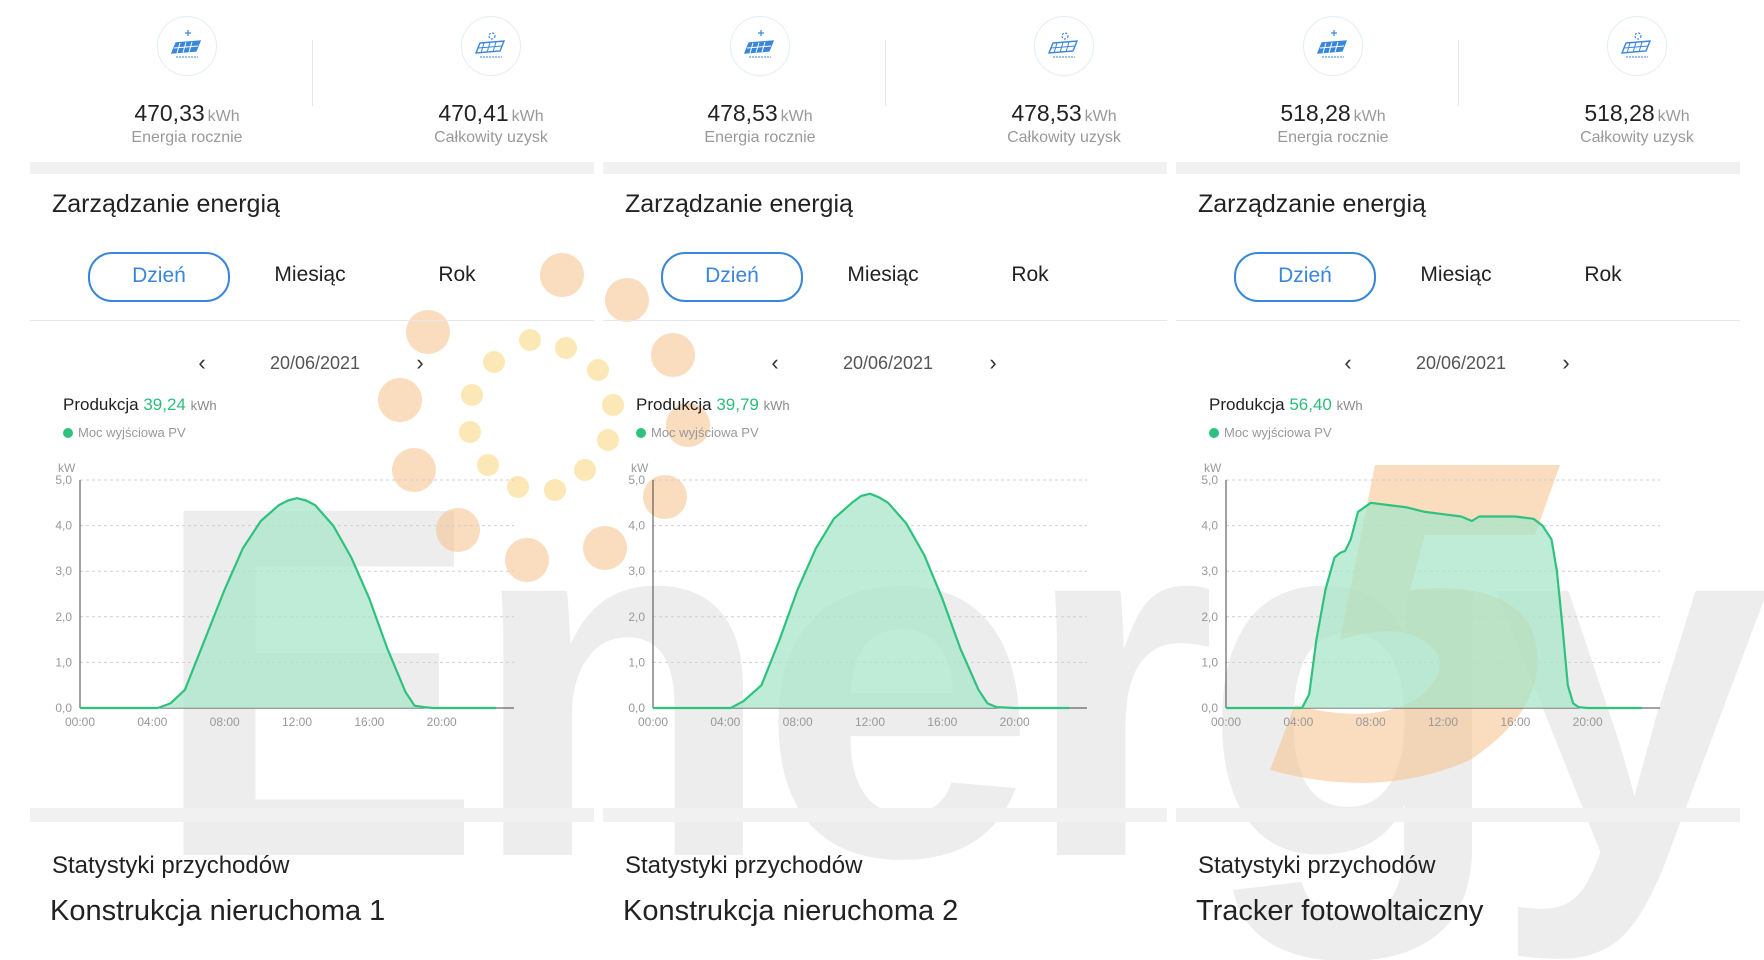 Image resolution: width=1764 pixels, height=960 pixels. What do you see at coordinates (225, 722) in the screenshot?
I see `x-tick-label: 08:00` at bounding box center [225, 722].